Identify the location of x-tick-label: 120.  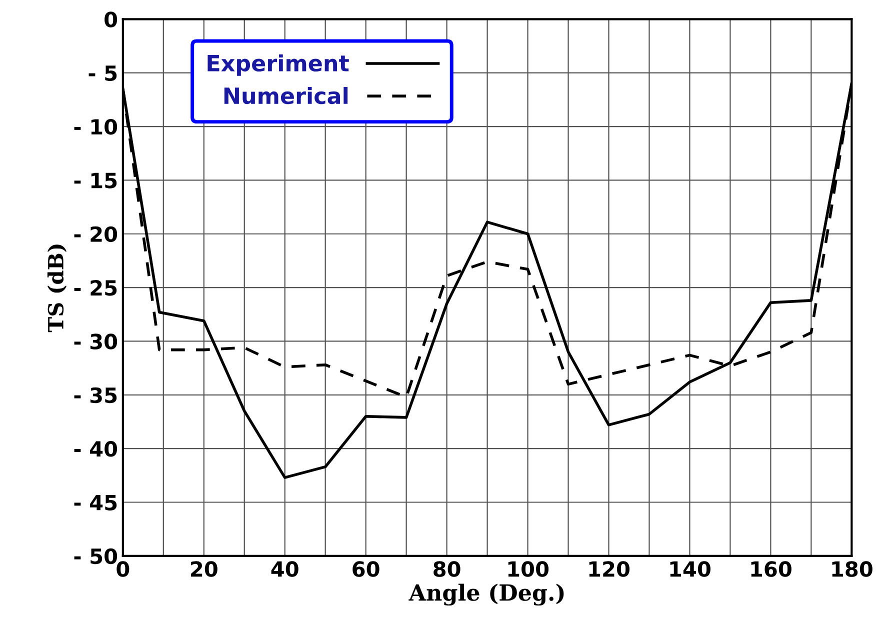
(609, 569).